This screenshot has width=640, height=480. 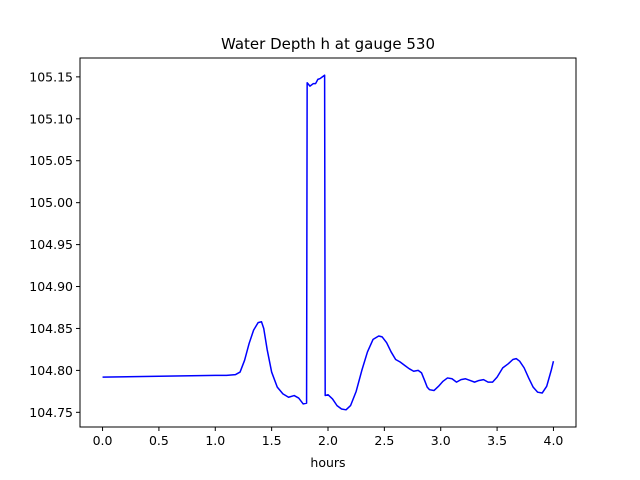 What do you see at coordinates (215, 440) in the screenshot?
I see `x-tick-label: 1.0` at bounding box center [215, 440].